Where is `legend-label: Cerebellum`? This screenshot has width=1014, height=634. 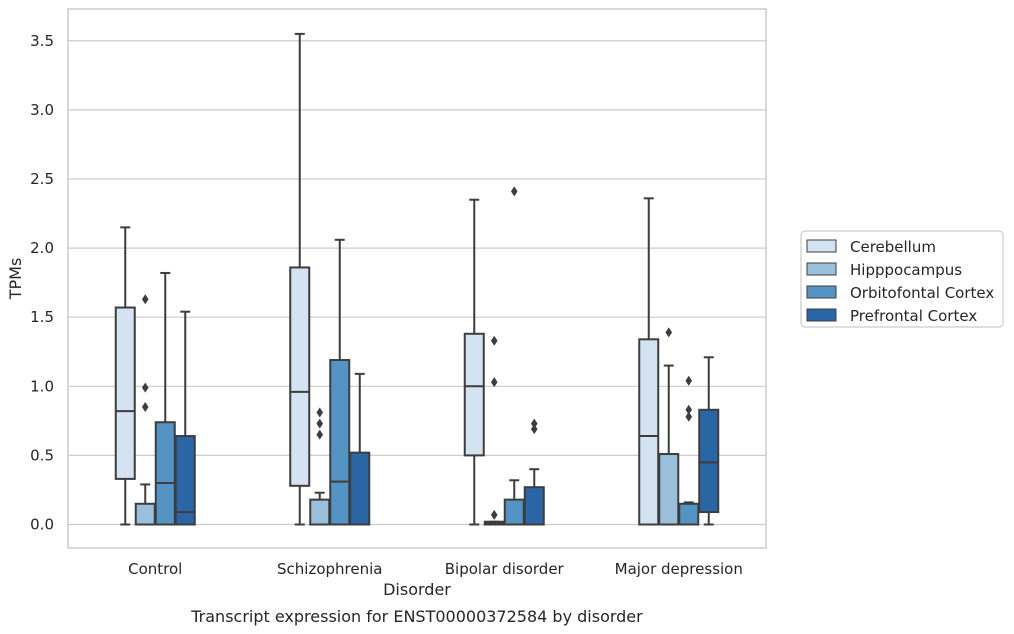
legend-label: Cerebellum is located at coordinates (893, 247).